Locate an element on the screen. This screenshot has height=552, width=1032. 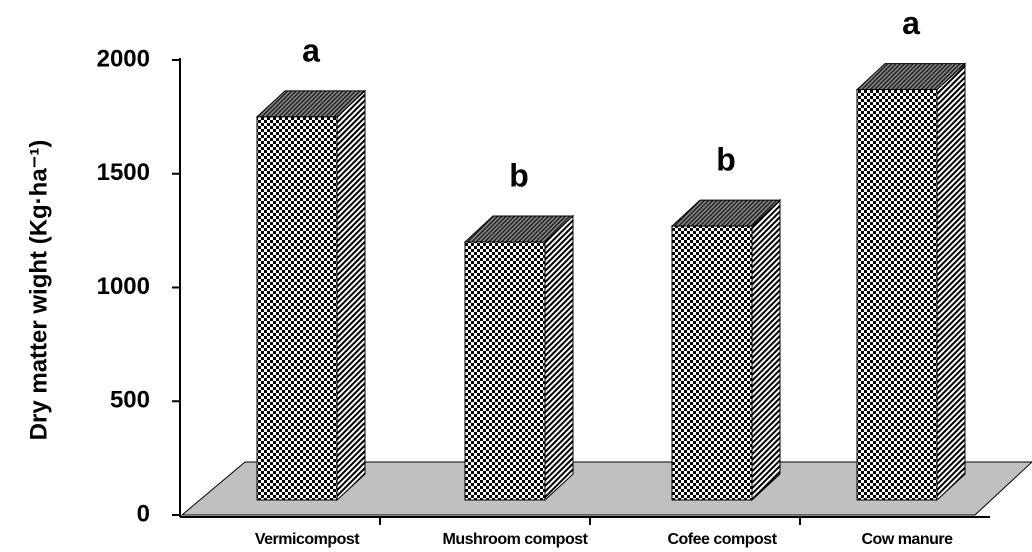
x-tick-label: Cow manure is located at coordinates (907, 539).